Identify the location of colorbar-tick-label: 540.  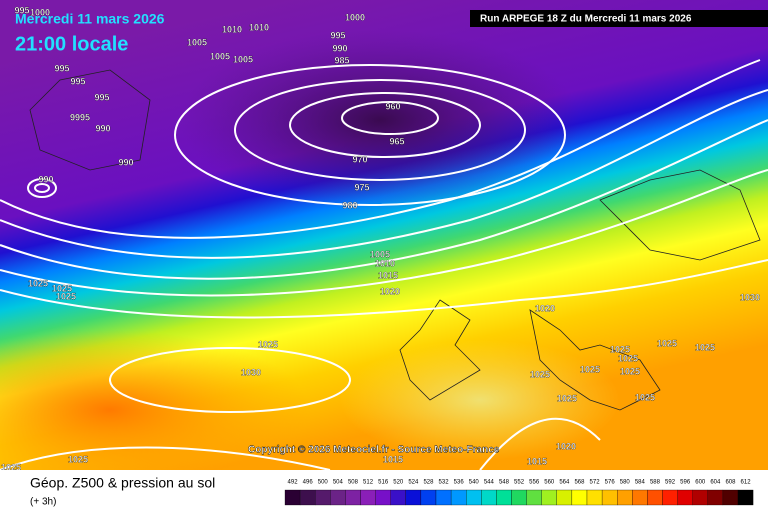
(474, 483).